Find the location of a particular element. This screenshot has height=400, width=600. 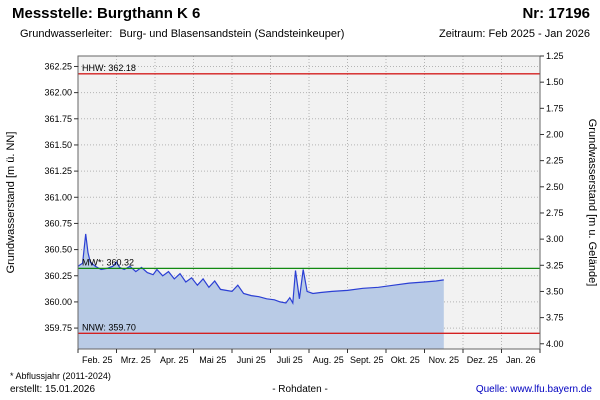

period-label: Zeitraum: Feb 2025 - Jan 2026 is located at coordinates (514, 34).